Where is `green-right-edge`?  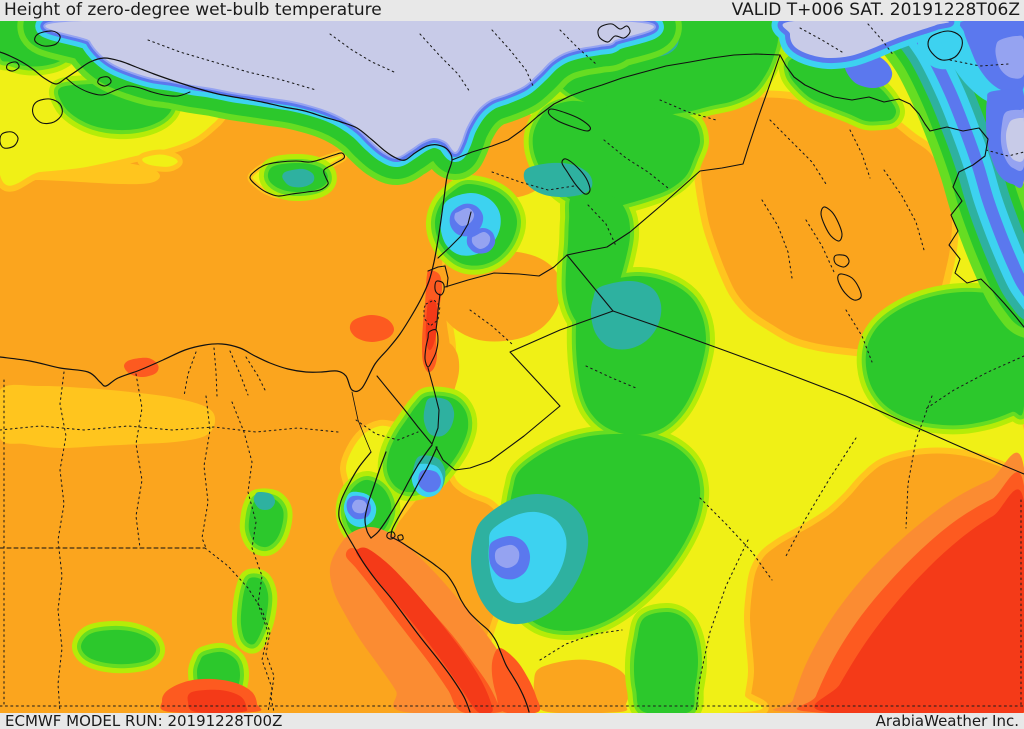 green-right-edge is located at coordinates (944, 358).